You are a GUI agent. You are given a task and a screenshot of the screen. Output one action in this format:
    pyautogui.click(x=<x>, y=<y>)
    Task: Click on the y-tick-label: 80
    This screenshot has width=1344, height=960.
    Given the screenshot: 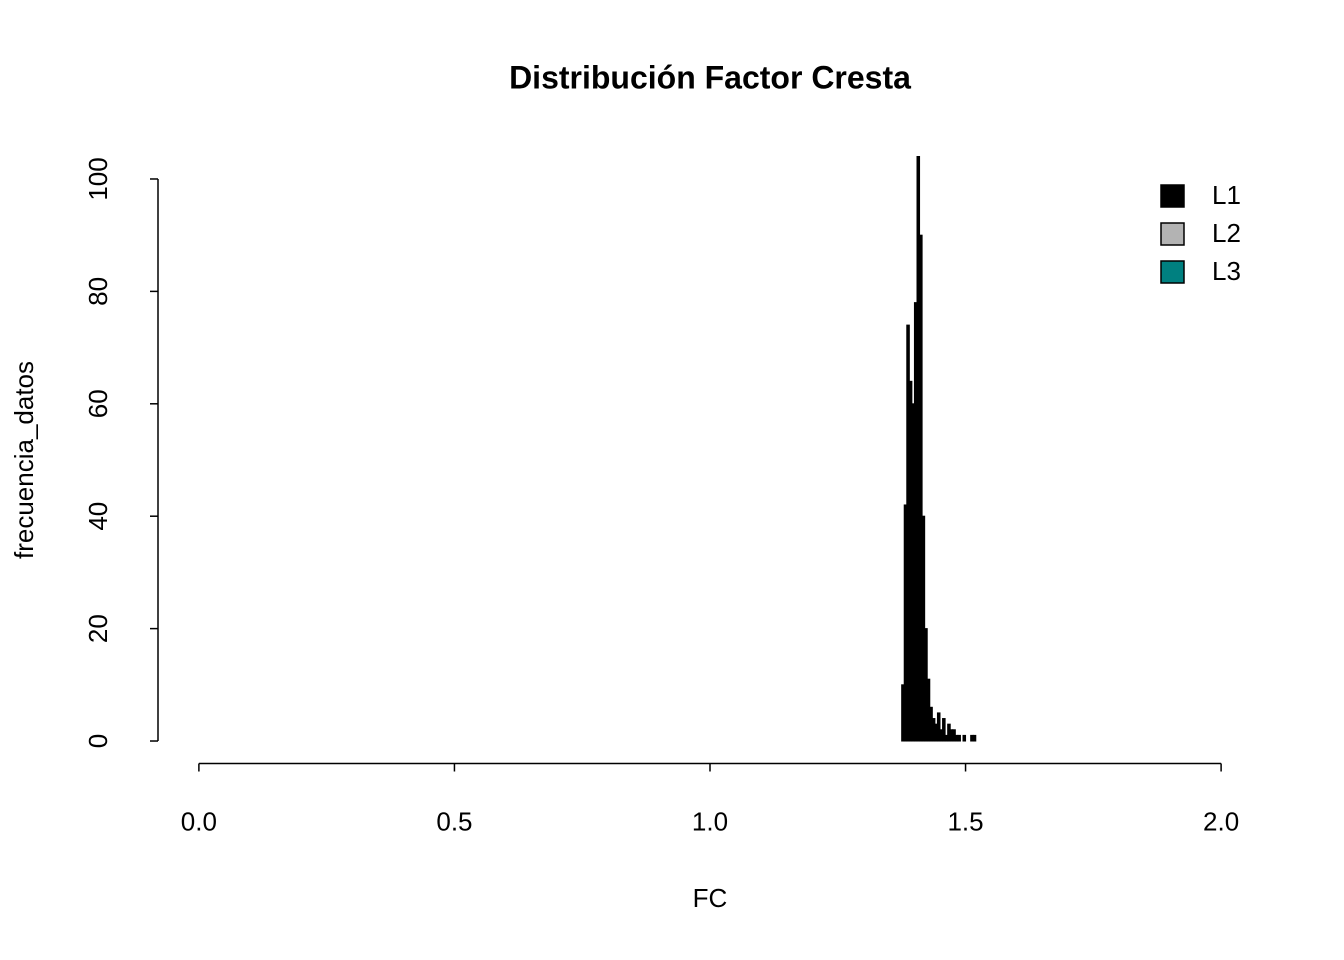 What is the action you would take?
    pyautogui.click(x=98, y=291)
    